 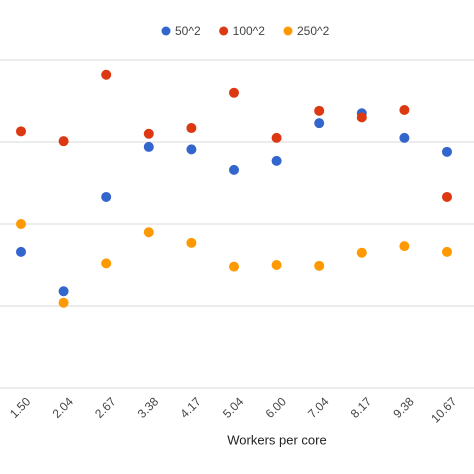 I want to click on x-tick-label: 8.17, so click(x=361, y=407).